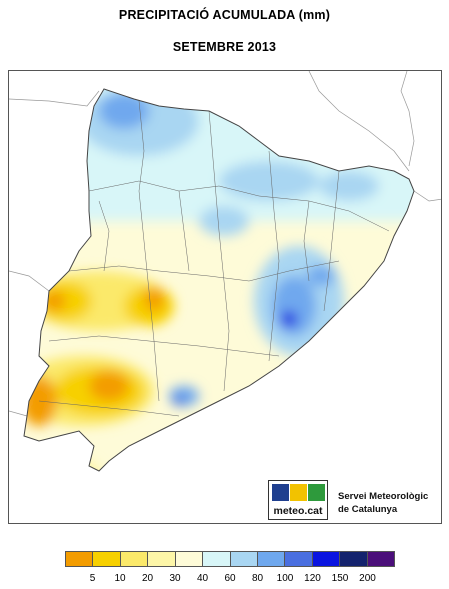  I want to click on map-title: PRECIPITACIÓ ACUMULADA (mm), so click(224, 15).